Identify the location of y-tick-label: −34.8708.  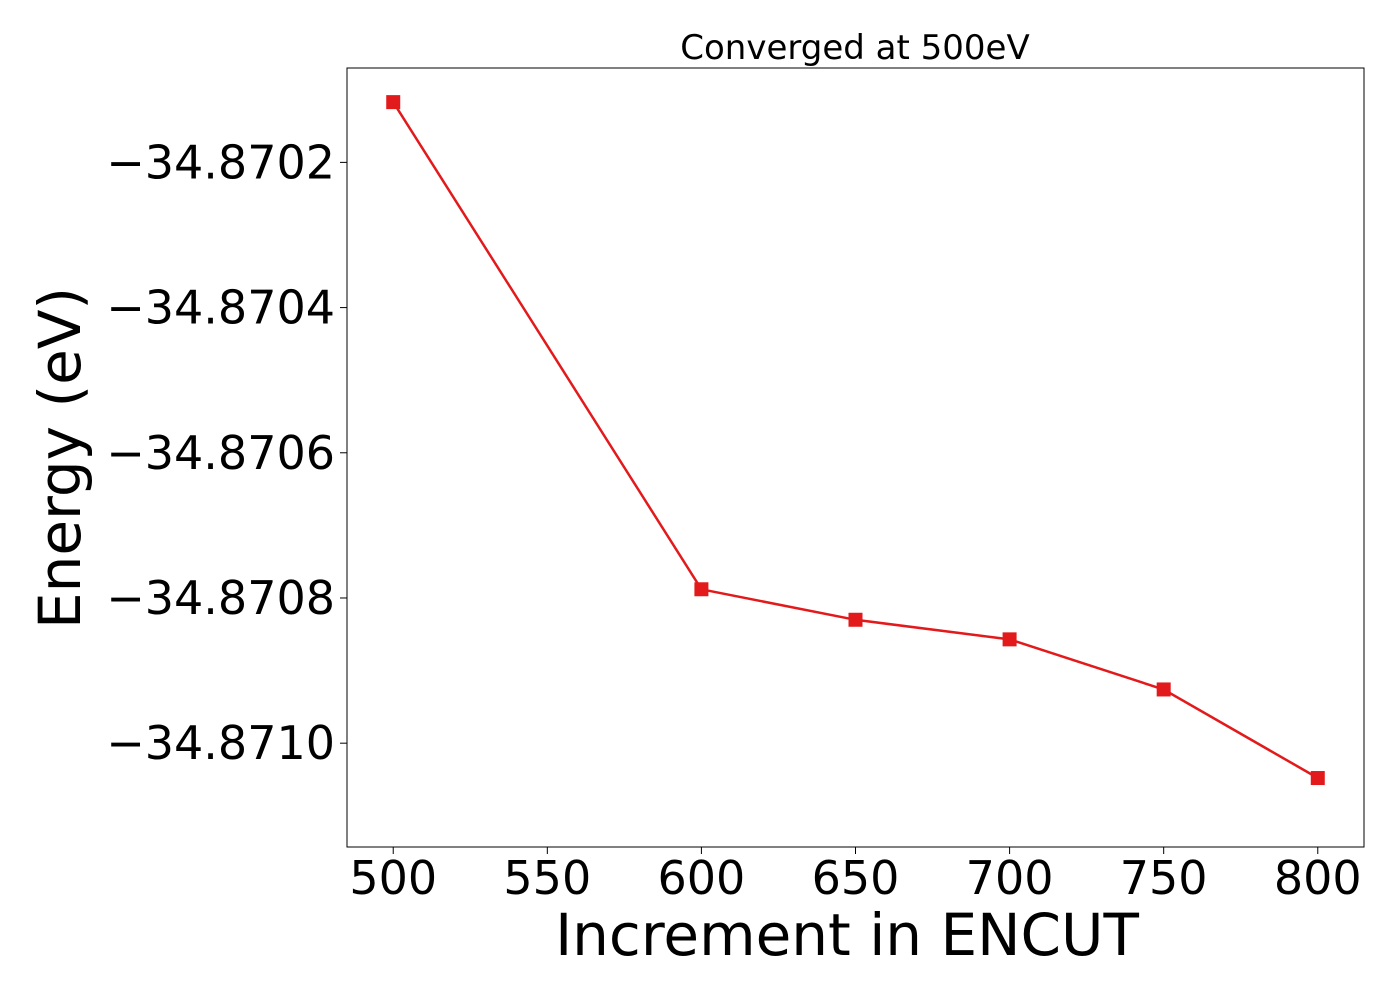
(220, 598).